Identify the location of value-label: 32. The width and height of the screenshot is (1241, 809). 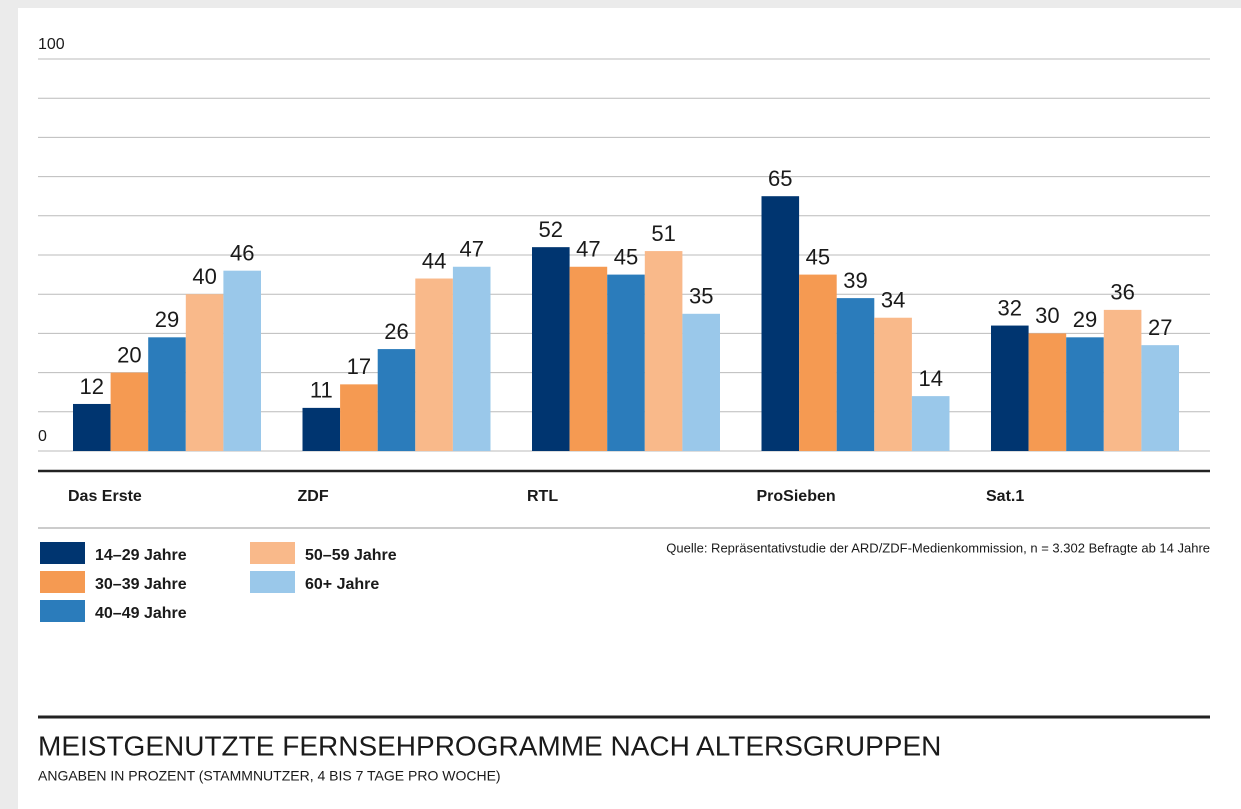
(1010, 307).